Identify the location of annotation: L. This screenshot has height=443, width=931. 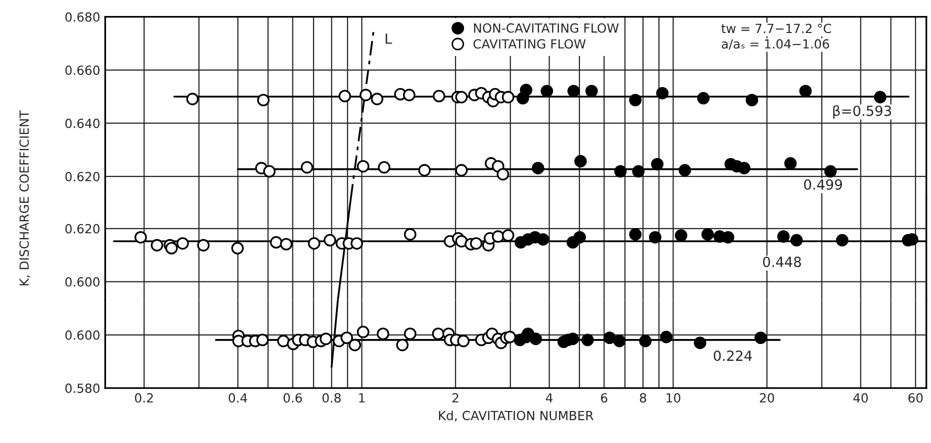
(389, 39).